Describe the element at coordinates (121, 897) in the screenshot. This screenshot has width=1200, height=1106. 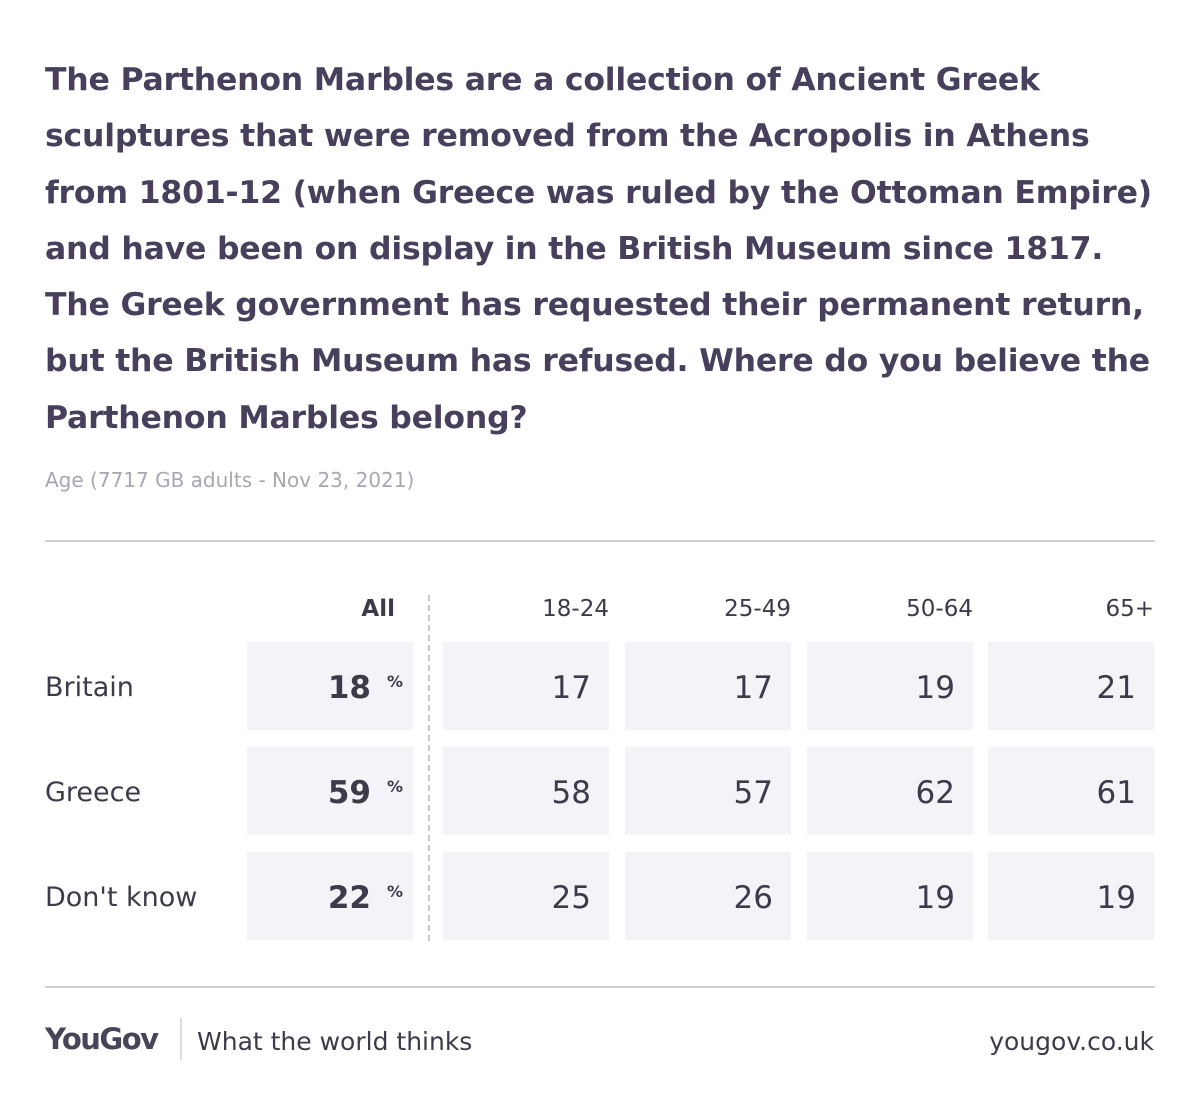
I see `row-label: Don't know` at that location.